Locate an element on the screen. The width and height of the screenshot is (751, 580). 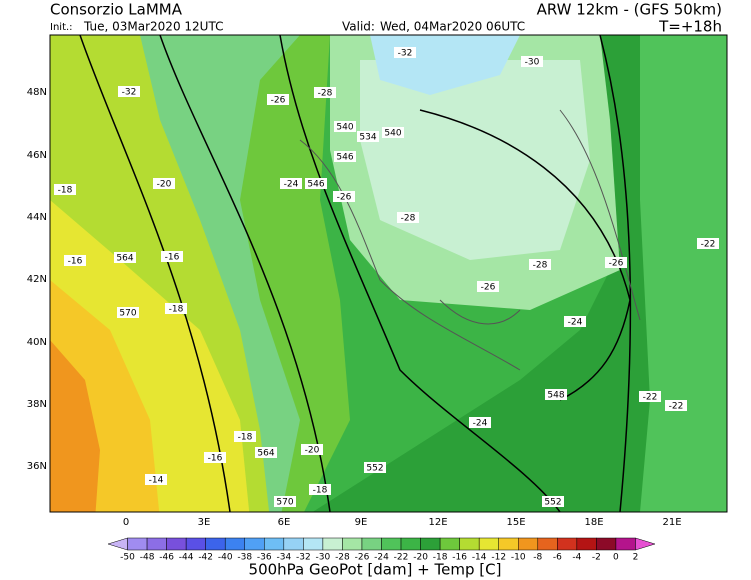
lon-label: 6E is located at coordinates (284, 522).